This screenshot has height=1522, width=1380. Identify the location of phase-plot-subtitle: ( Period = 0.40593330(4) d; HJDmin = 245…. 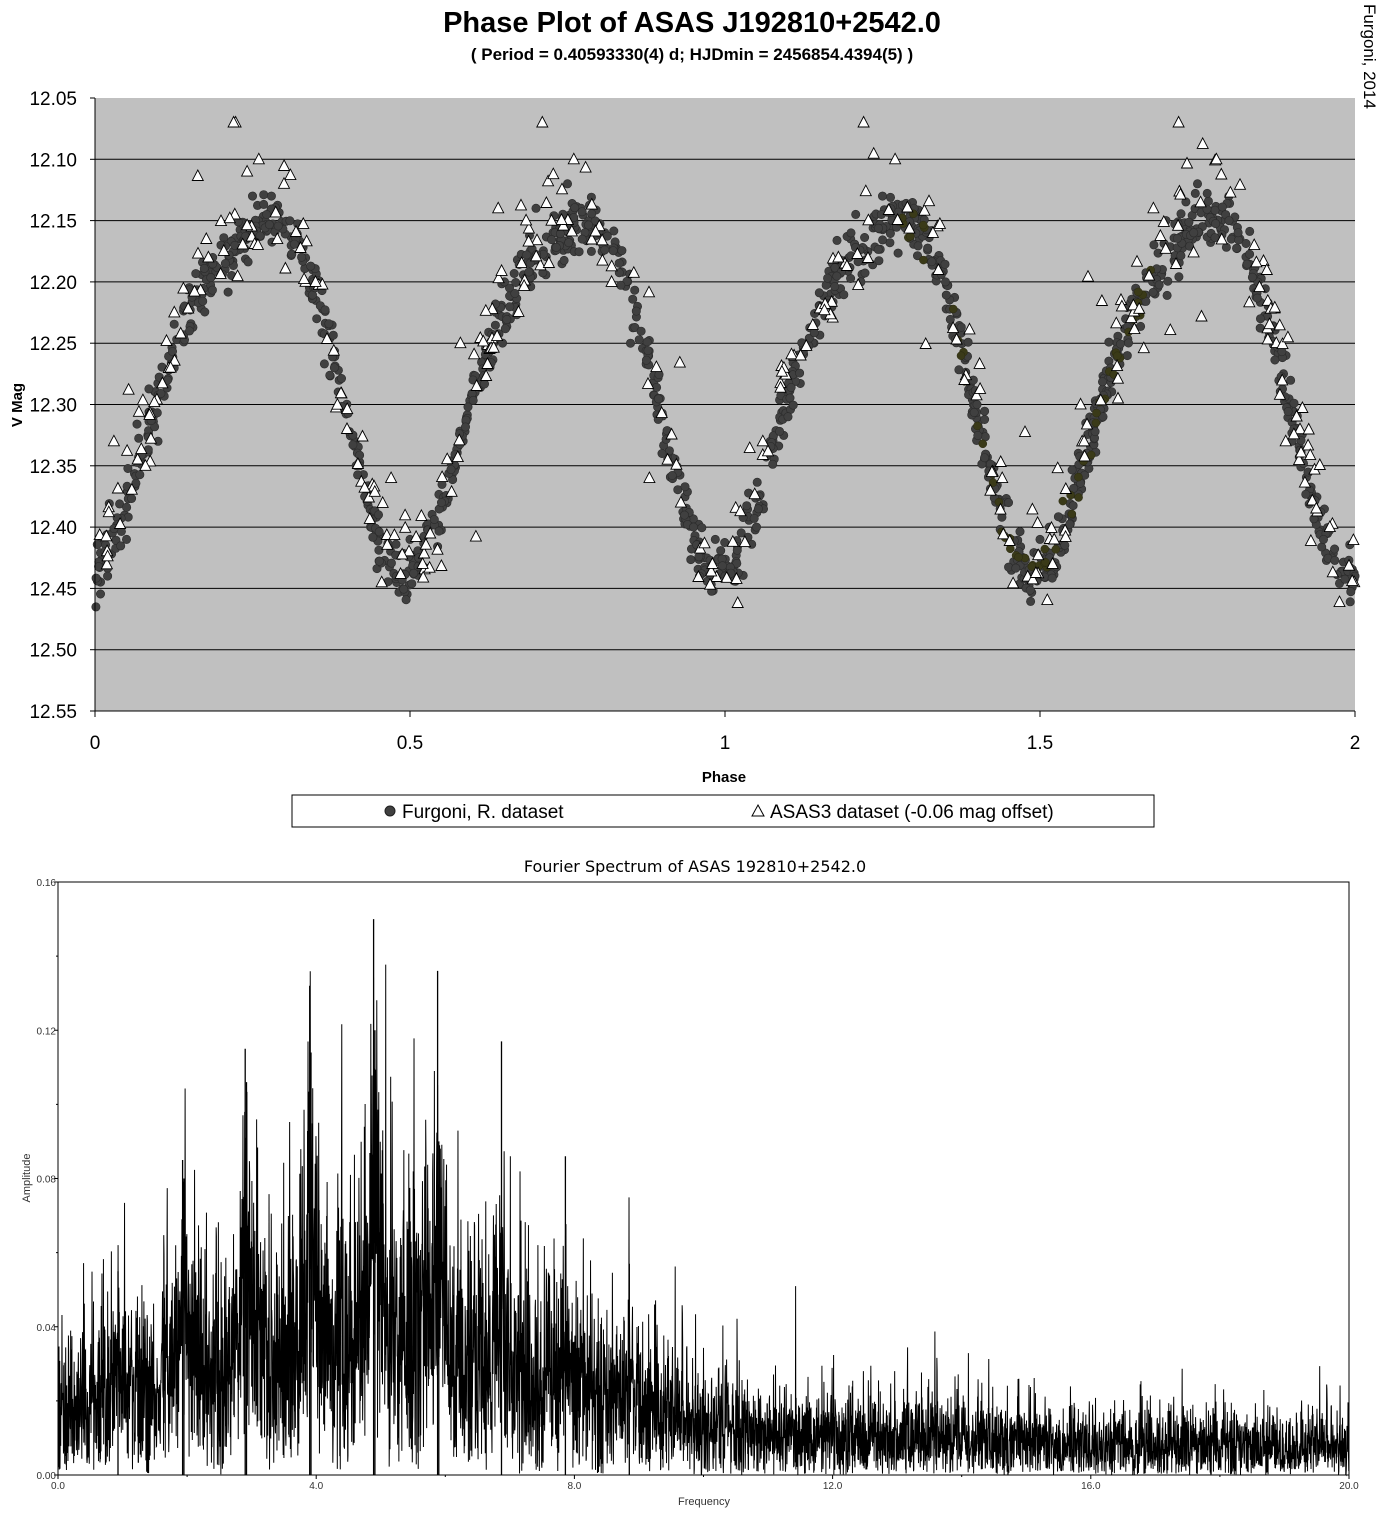
(692, 54).